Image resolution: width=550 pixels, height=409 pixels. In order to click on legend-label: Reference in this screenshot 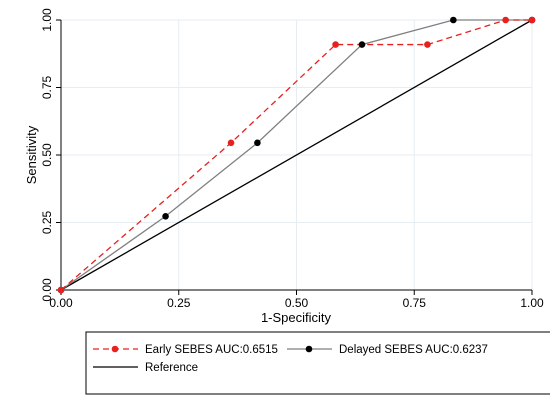, I will do `click(171, 368)`.